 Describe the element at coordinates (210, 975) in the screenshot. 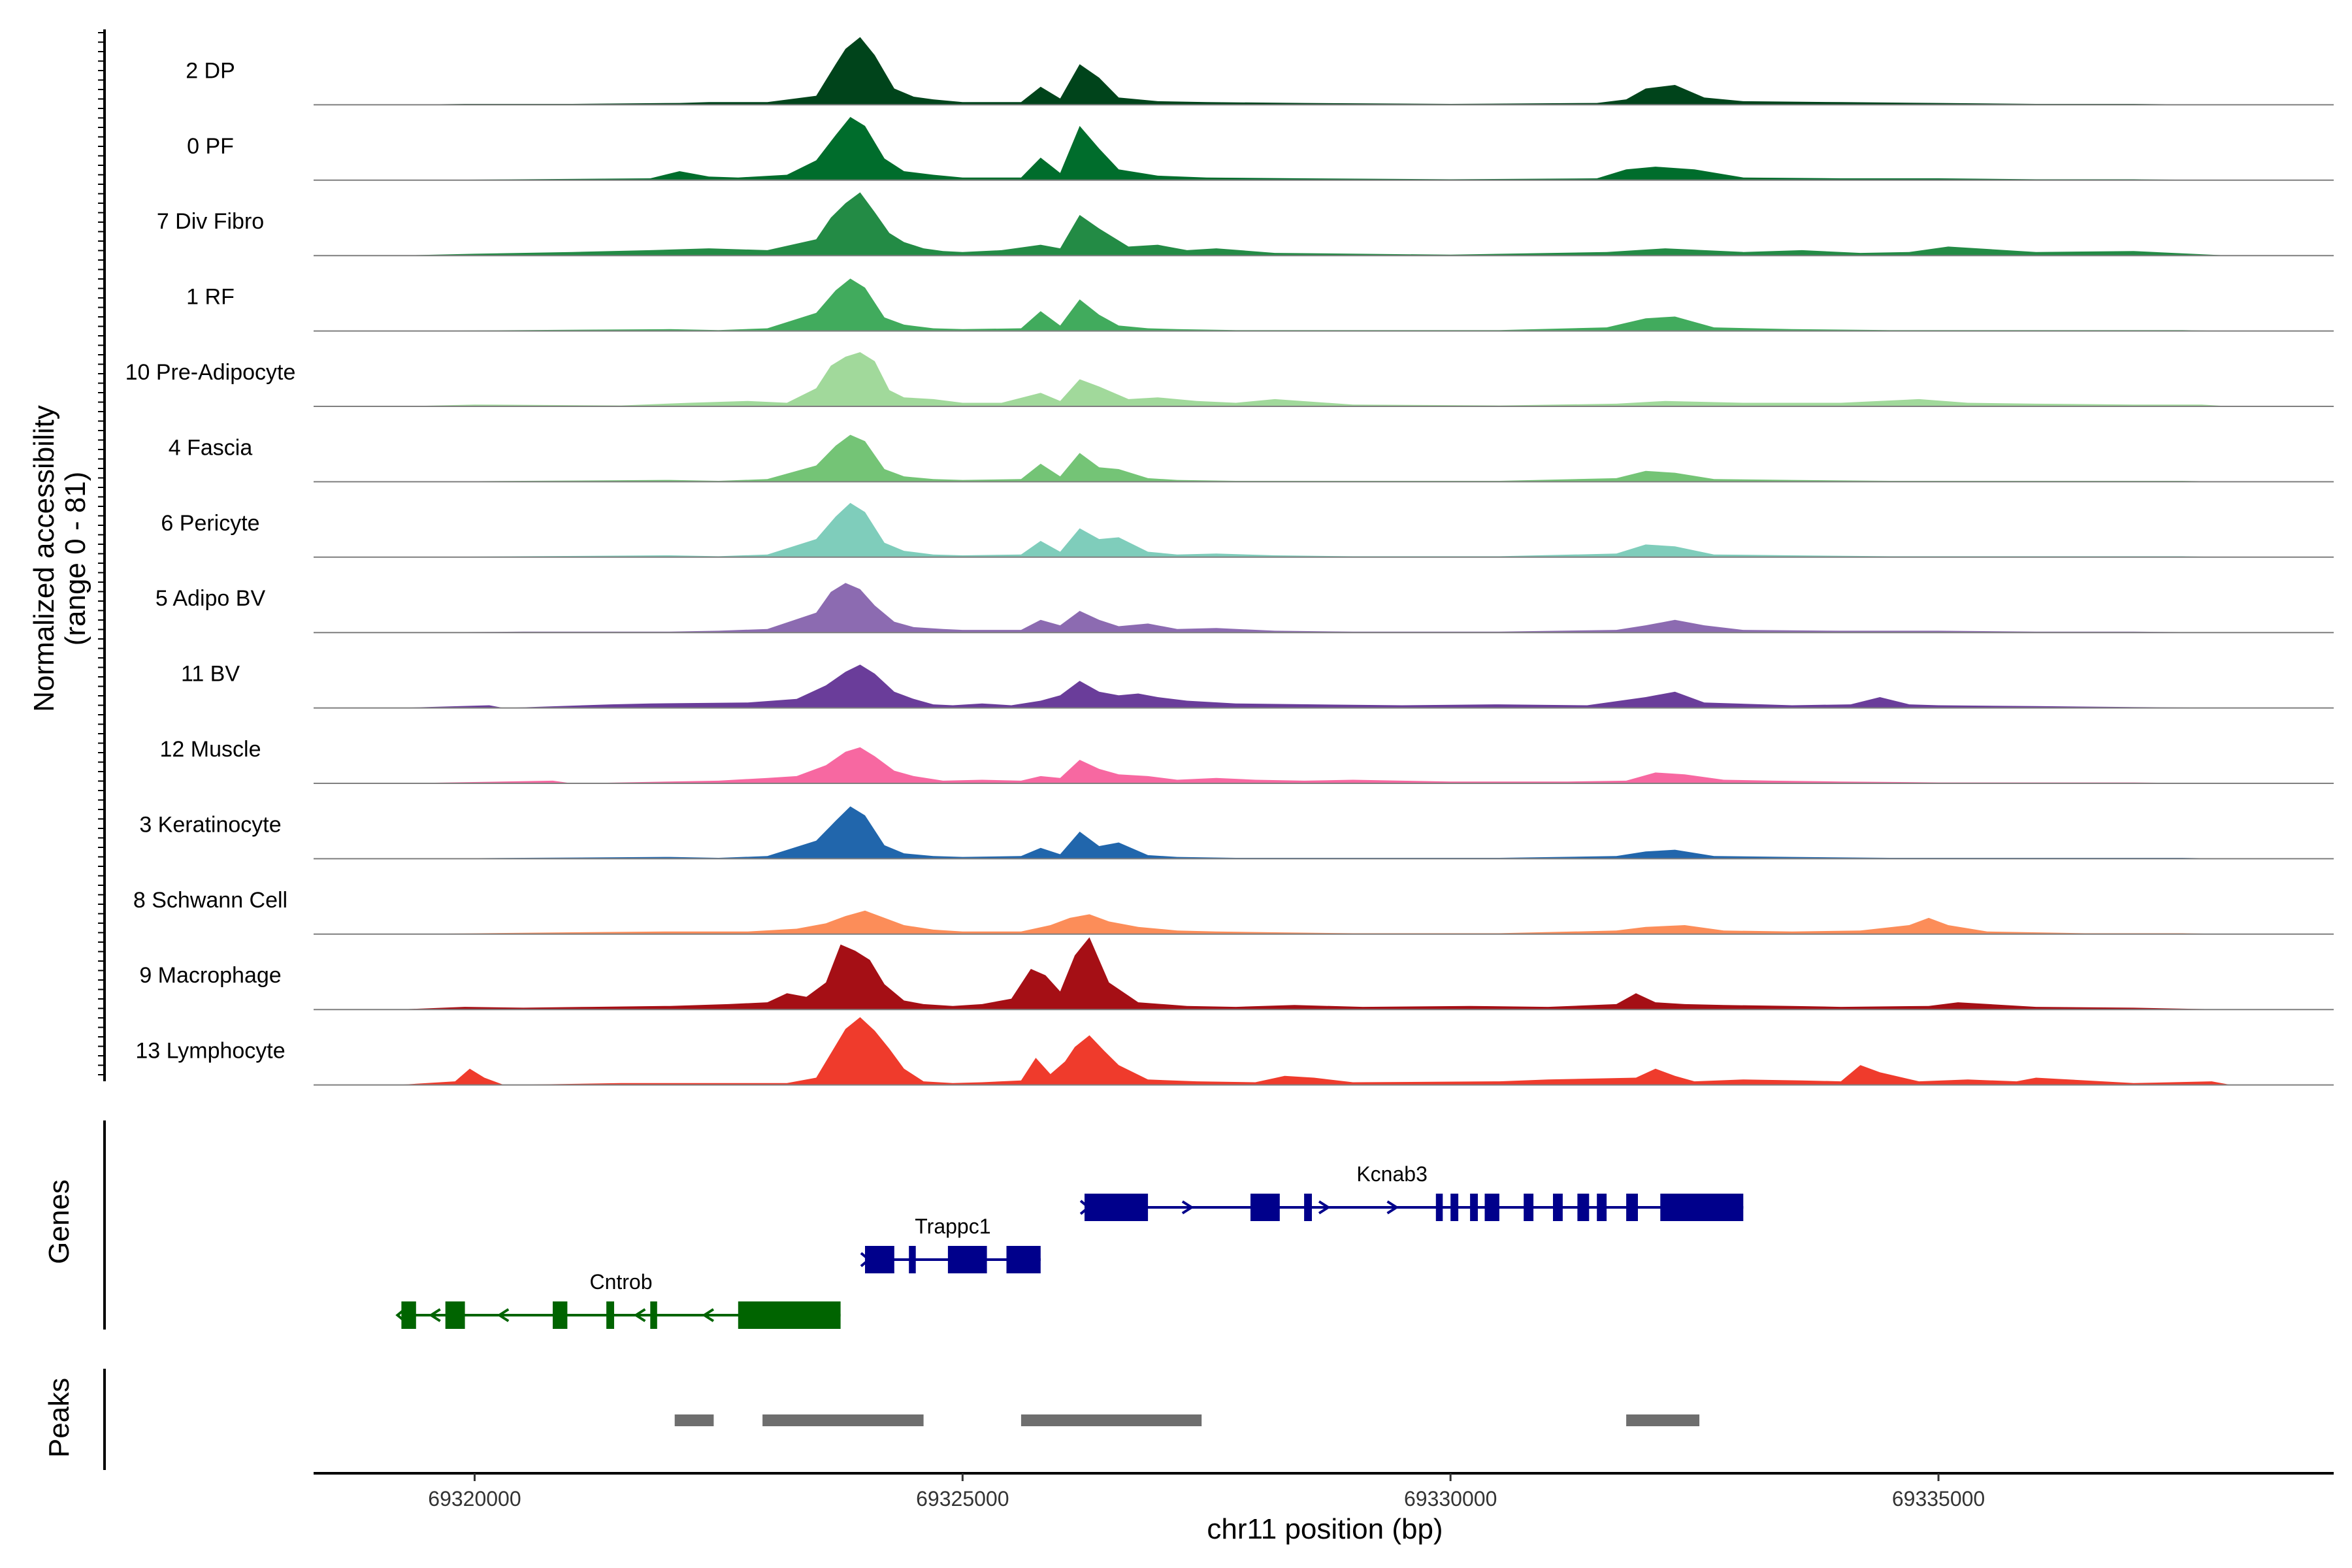

I see `track-label: 9 Macrophage` at that location.